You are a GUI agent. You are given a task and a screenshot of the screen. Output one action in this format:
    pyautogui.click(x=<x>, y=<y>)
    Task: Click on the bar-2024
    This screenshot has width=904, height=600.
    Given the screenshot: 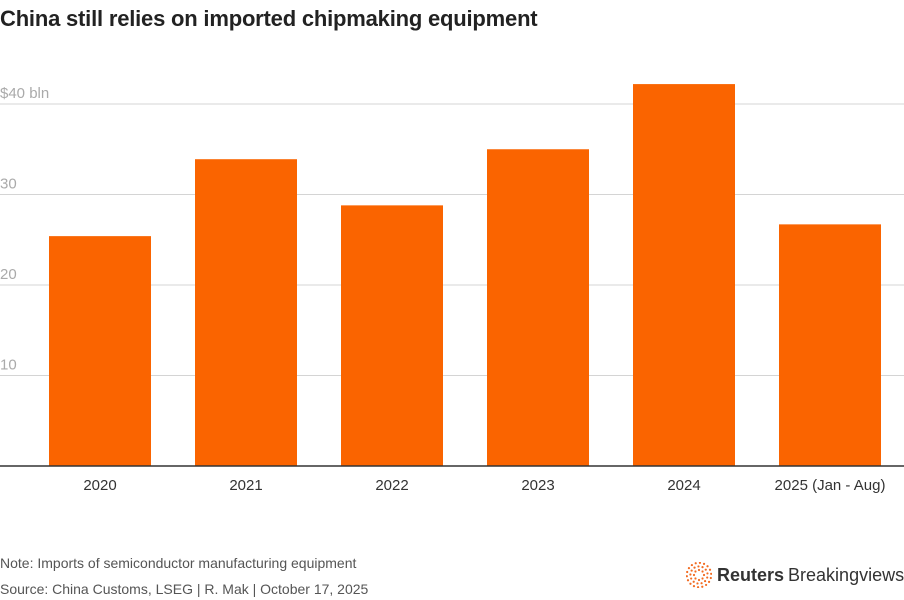 What is the action you would take?
    pyautogui.click(x=684, y=275)
    